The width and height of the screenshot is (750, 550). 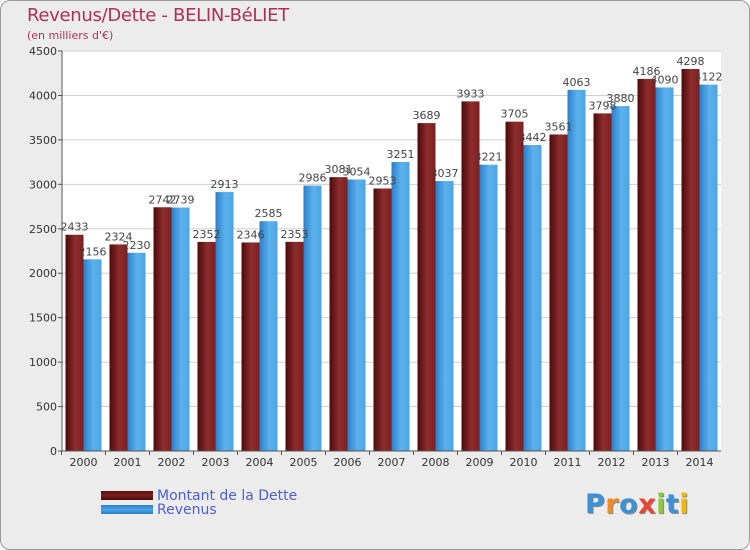 What do you see at coordinates (383, 181) in the screenshot?
I see `data-label-debt: 2953` at bounding box center [383, 181].